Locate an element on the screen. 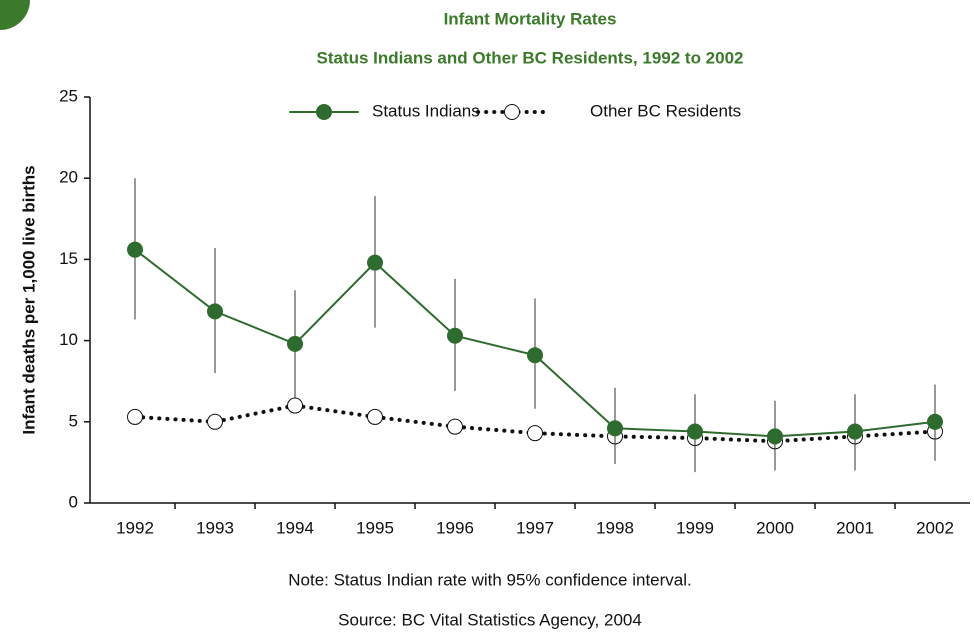 Image resolution: width=974 pixels, height=635 pixels. x-tick-label: 1998 is located at coordinates (615, 527).